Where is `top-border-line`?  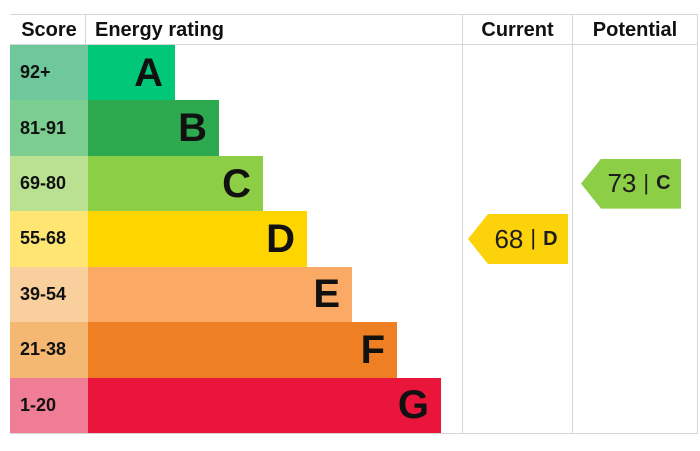 top-border-line is located at coordinates (353, 14).